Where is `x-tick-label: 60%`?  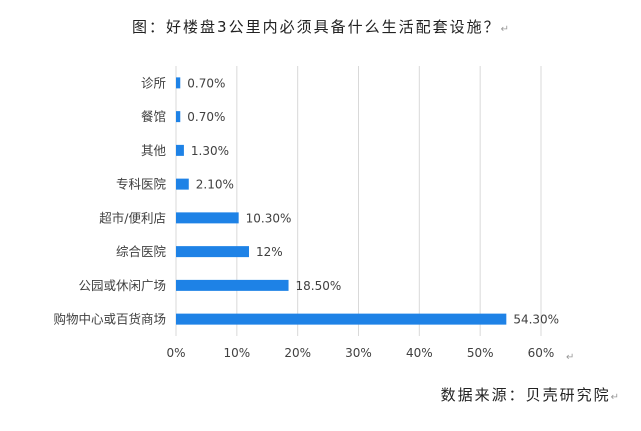
x-tick-label: 60% is located at coordinates (541, 353).